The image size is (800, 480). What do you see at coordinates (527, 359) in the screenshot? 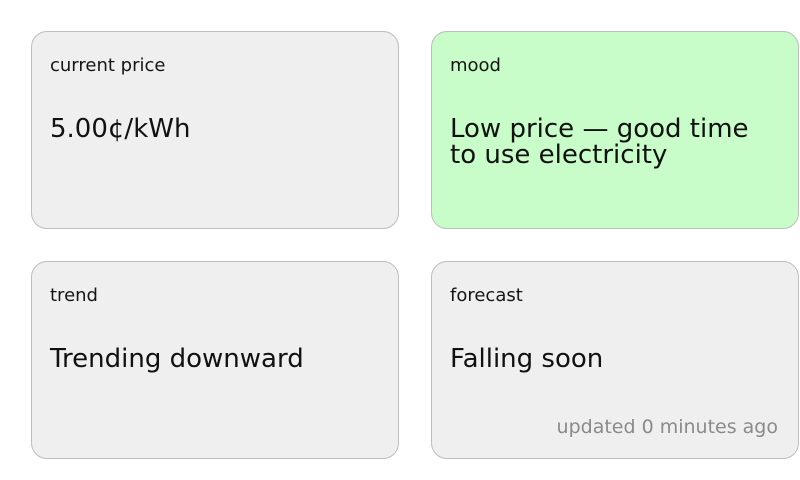
I see `forecast-value: Falling soon` at bounding box center [527, 359].